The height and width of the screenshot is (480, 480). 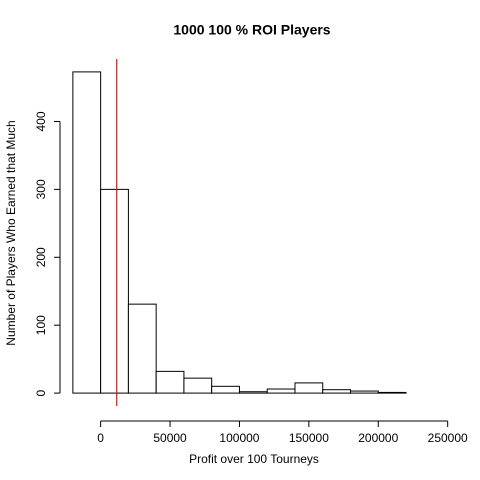 I want to click on y-tick-label: 100, so click(x=41, y=325).